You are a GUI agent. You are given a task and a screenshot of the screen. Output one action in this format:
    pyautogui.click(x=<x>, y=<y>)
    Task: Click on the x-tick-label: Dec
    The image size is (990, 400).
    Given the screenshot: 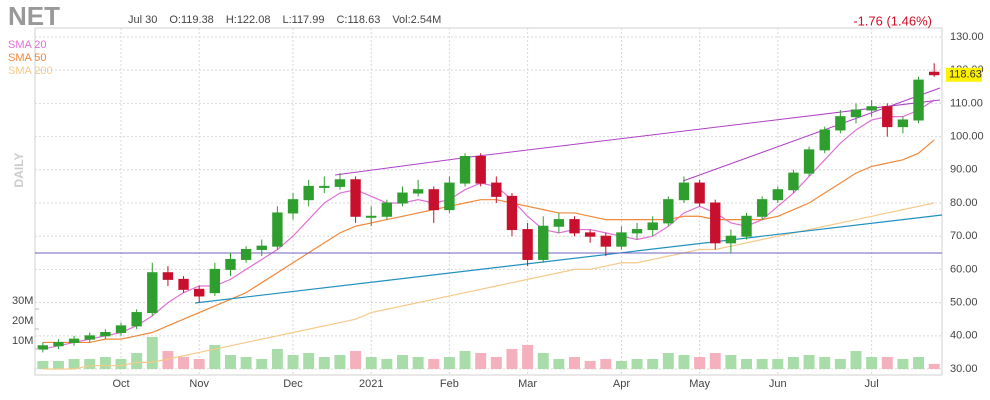 What is the action you would take?
    pyautogui.click(x=293, y=384)
    